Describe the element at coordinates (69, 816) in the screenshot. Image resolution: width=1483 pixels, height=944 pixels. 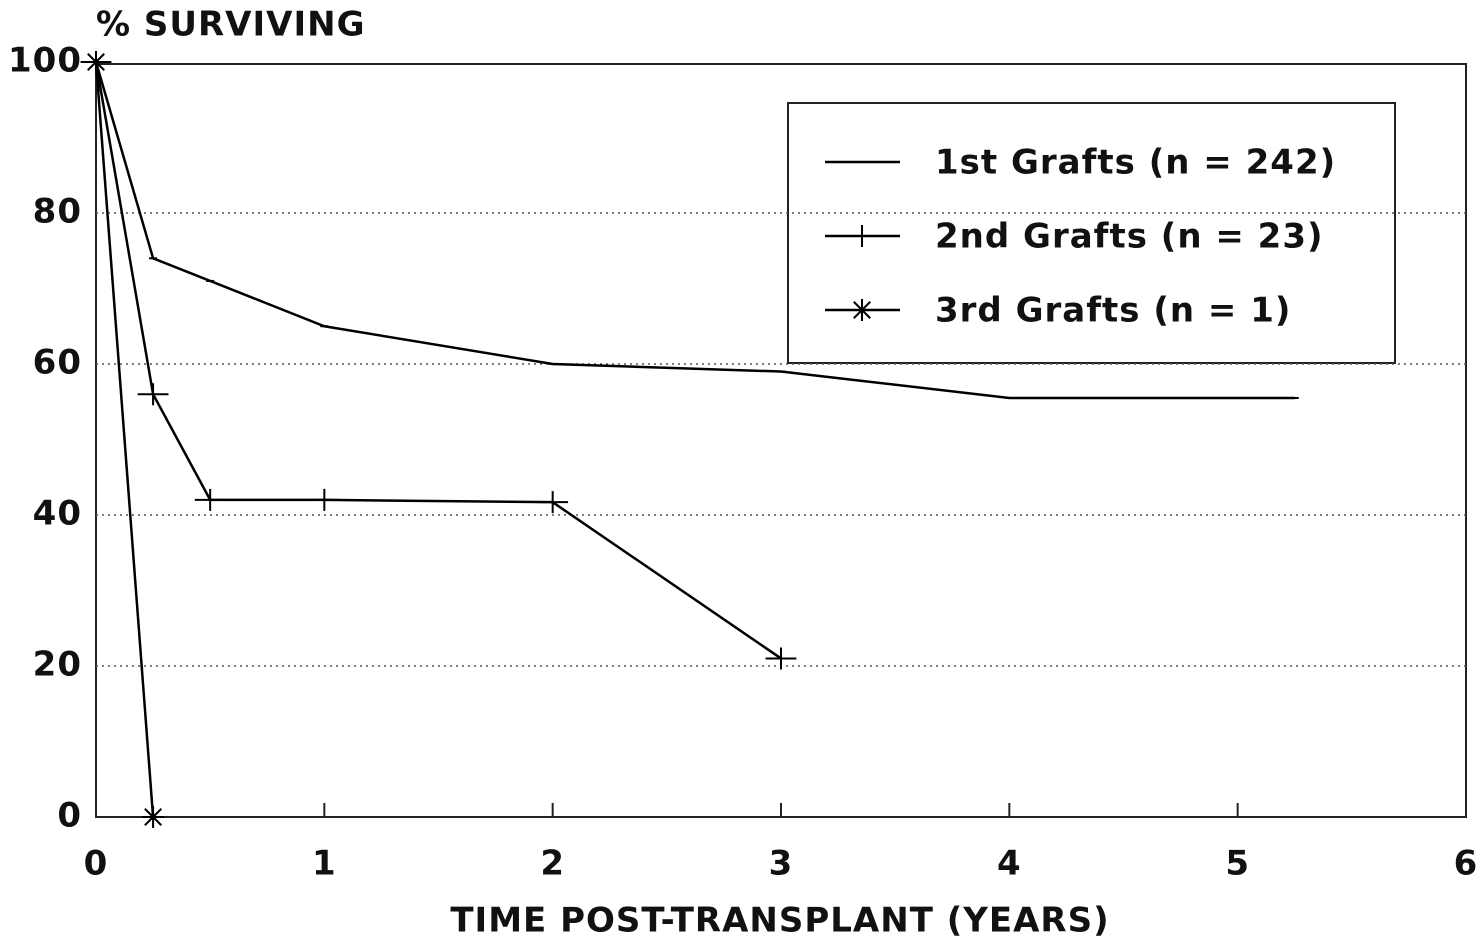
I see `y-tick-label: 0` at that location.